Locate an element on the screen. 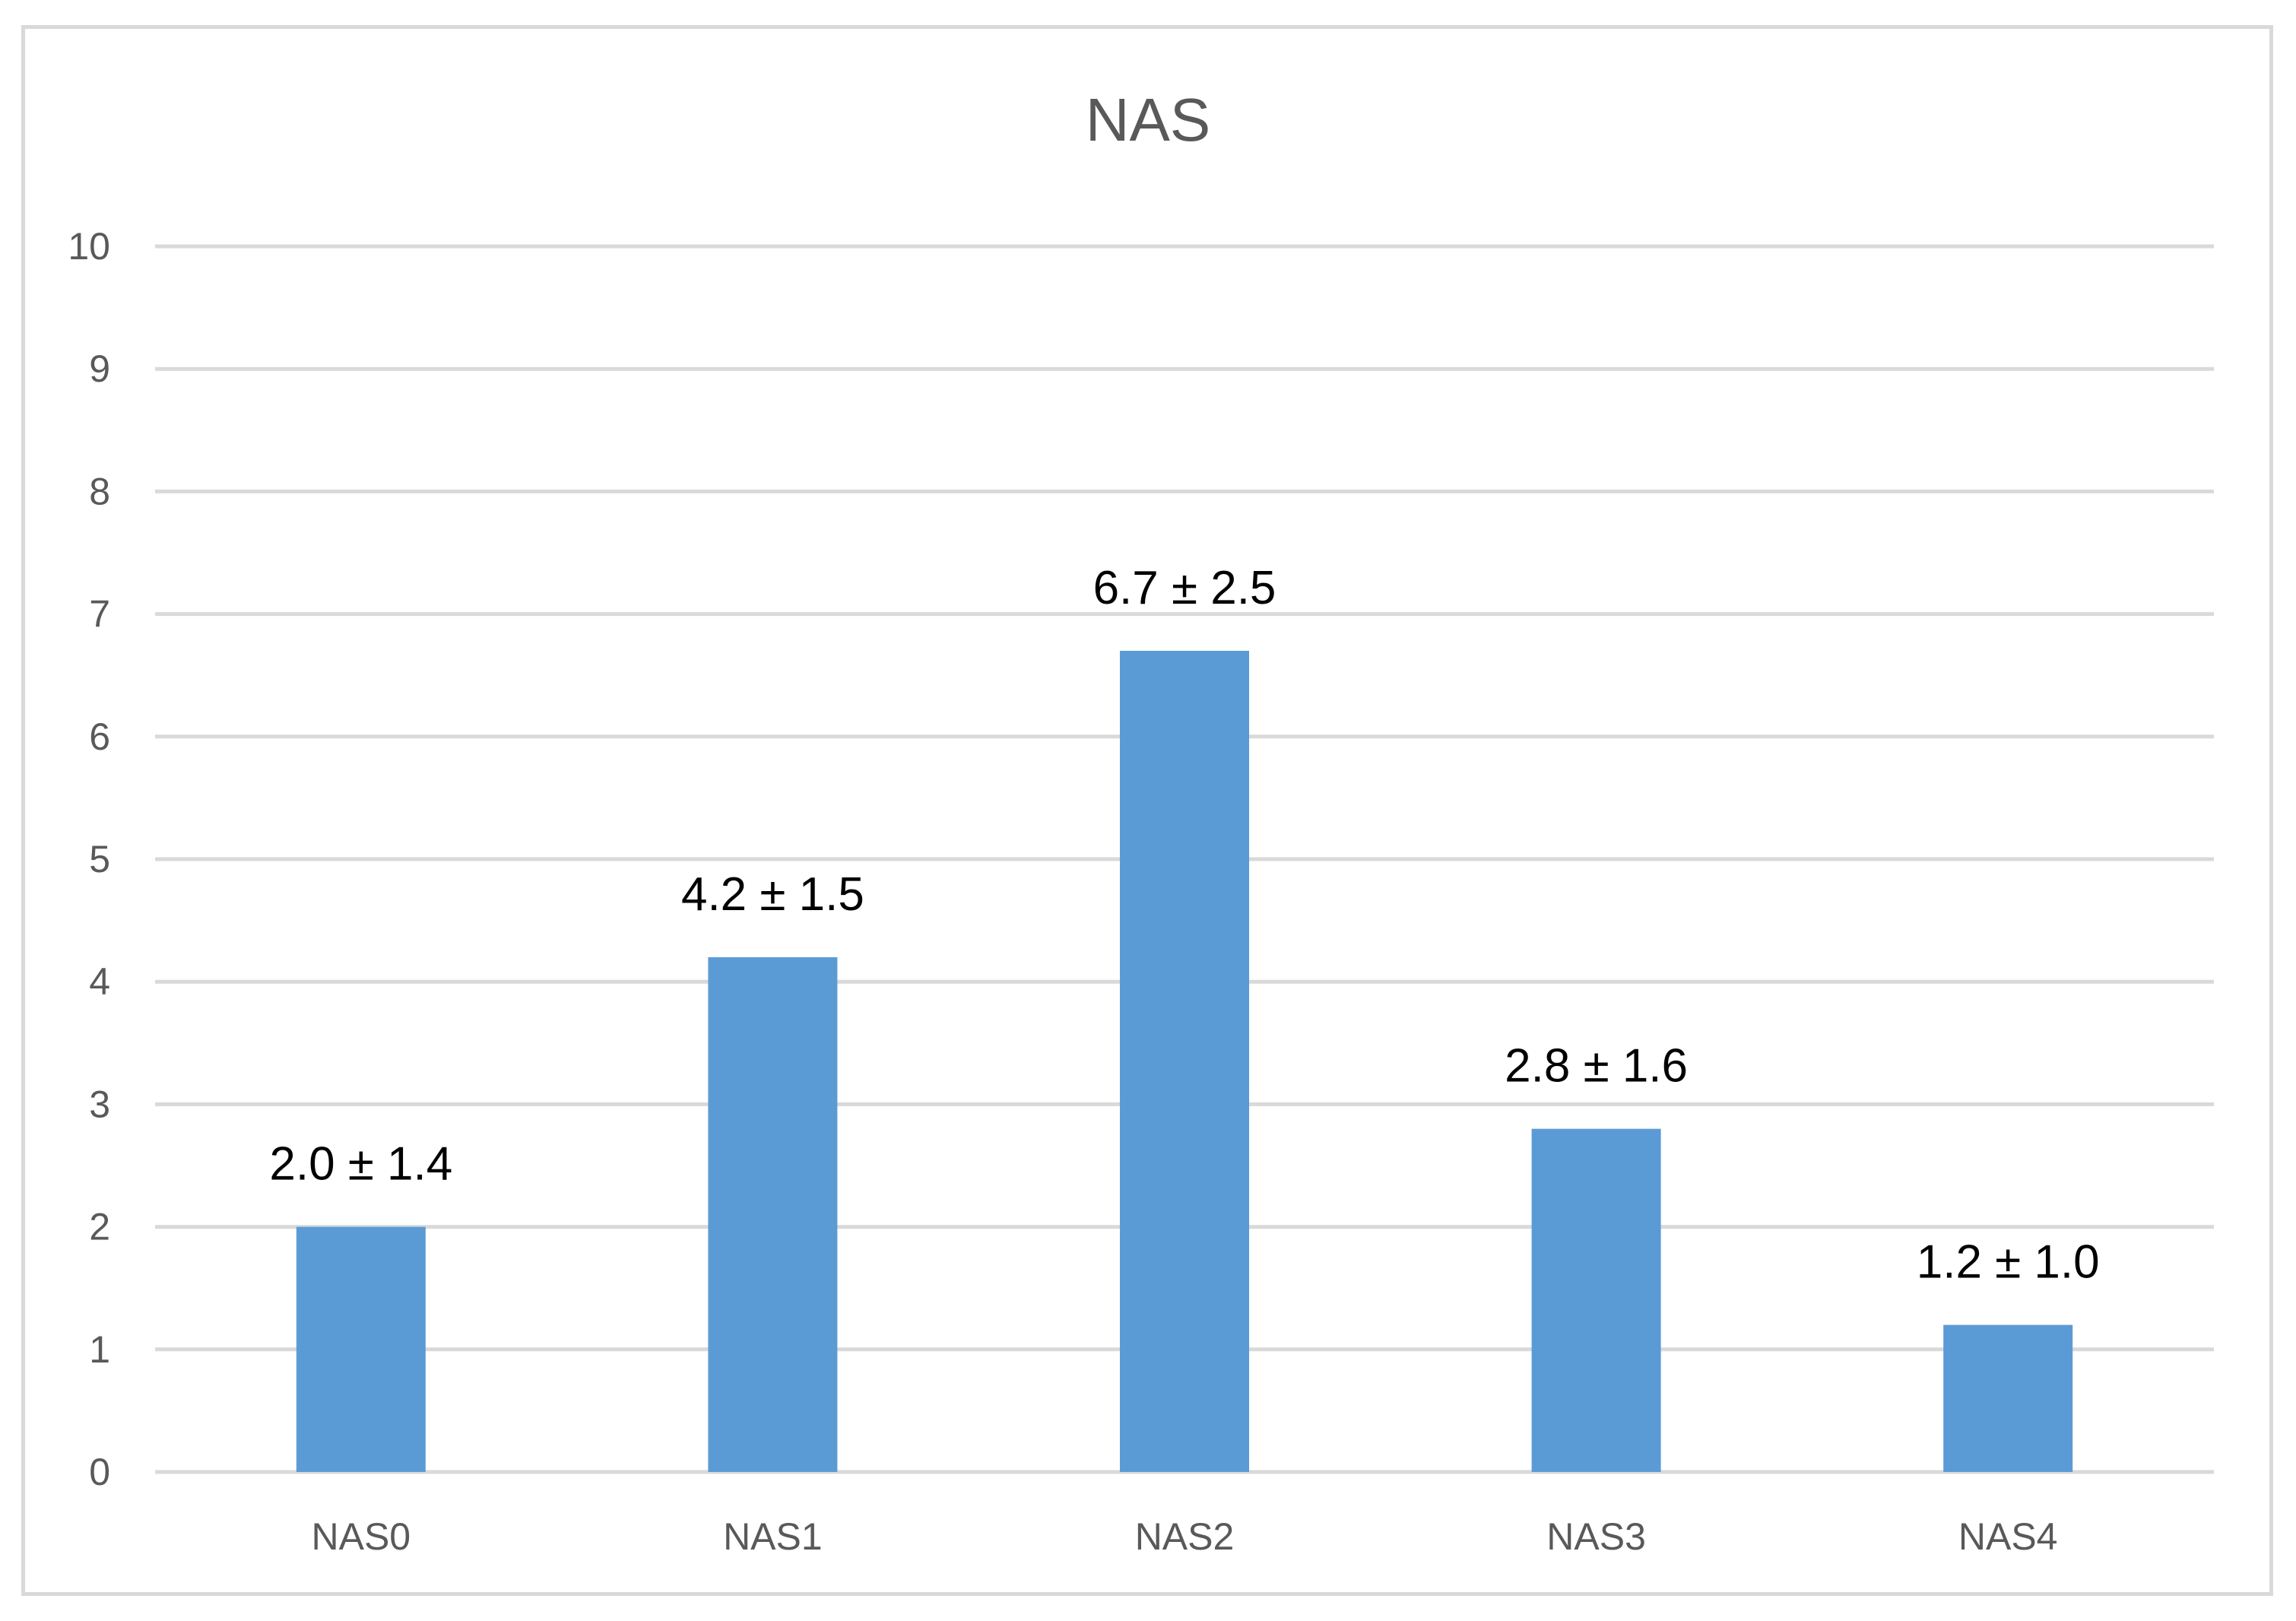 The image size is (2296, 1621). data-label: 6.7 ± 2.5 is located at coordinates (1184, 588).